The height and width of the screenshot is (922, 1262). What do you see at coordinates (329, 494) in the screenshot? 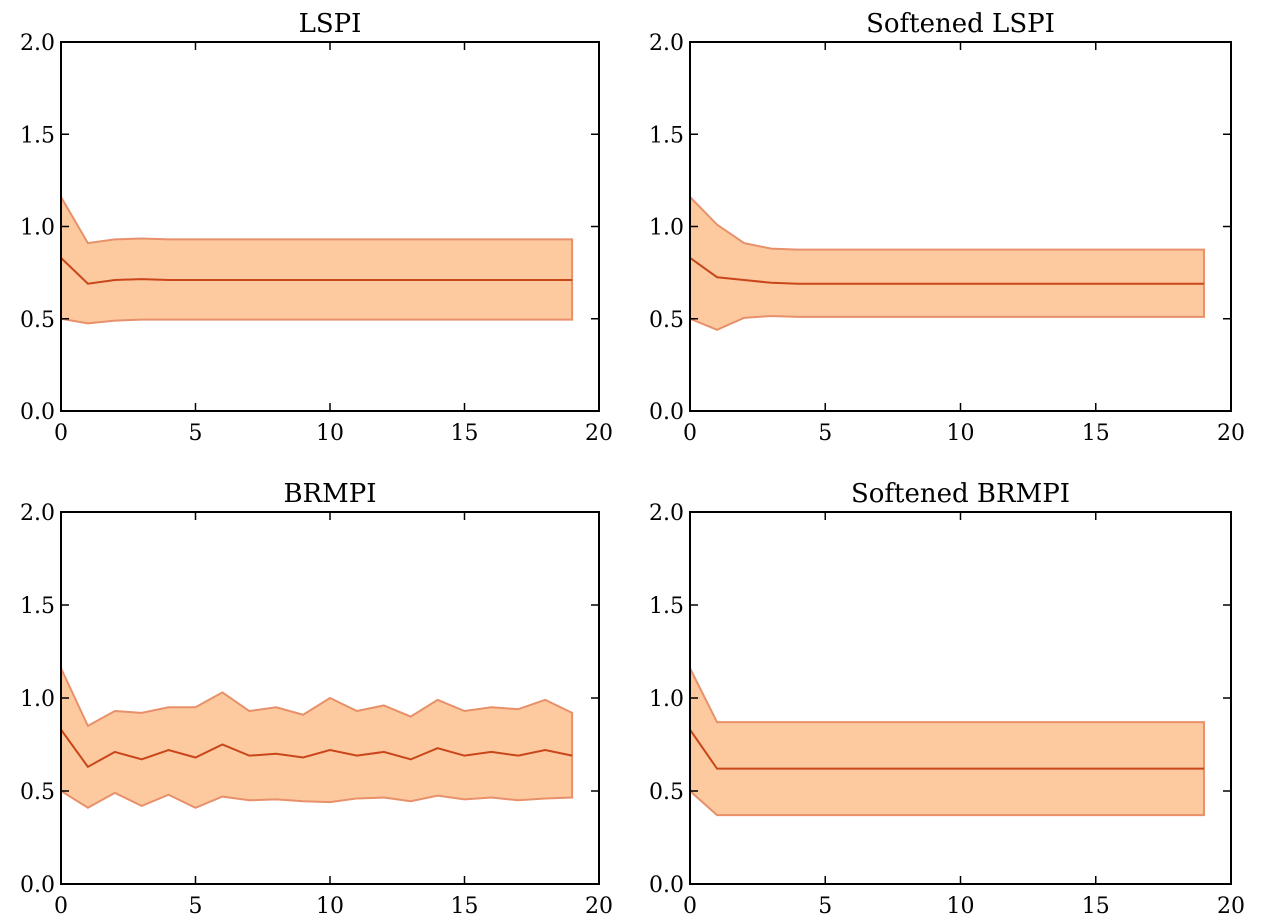
I see `chart-title: BRMPI` at bounding box center [329, 494].